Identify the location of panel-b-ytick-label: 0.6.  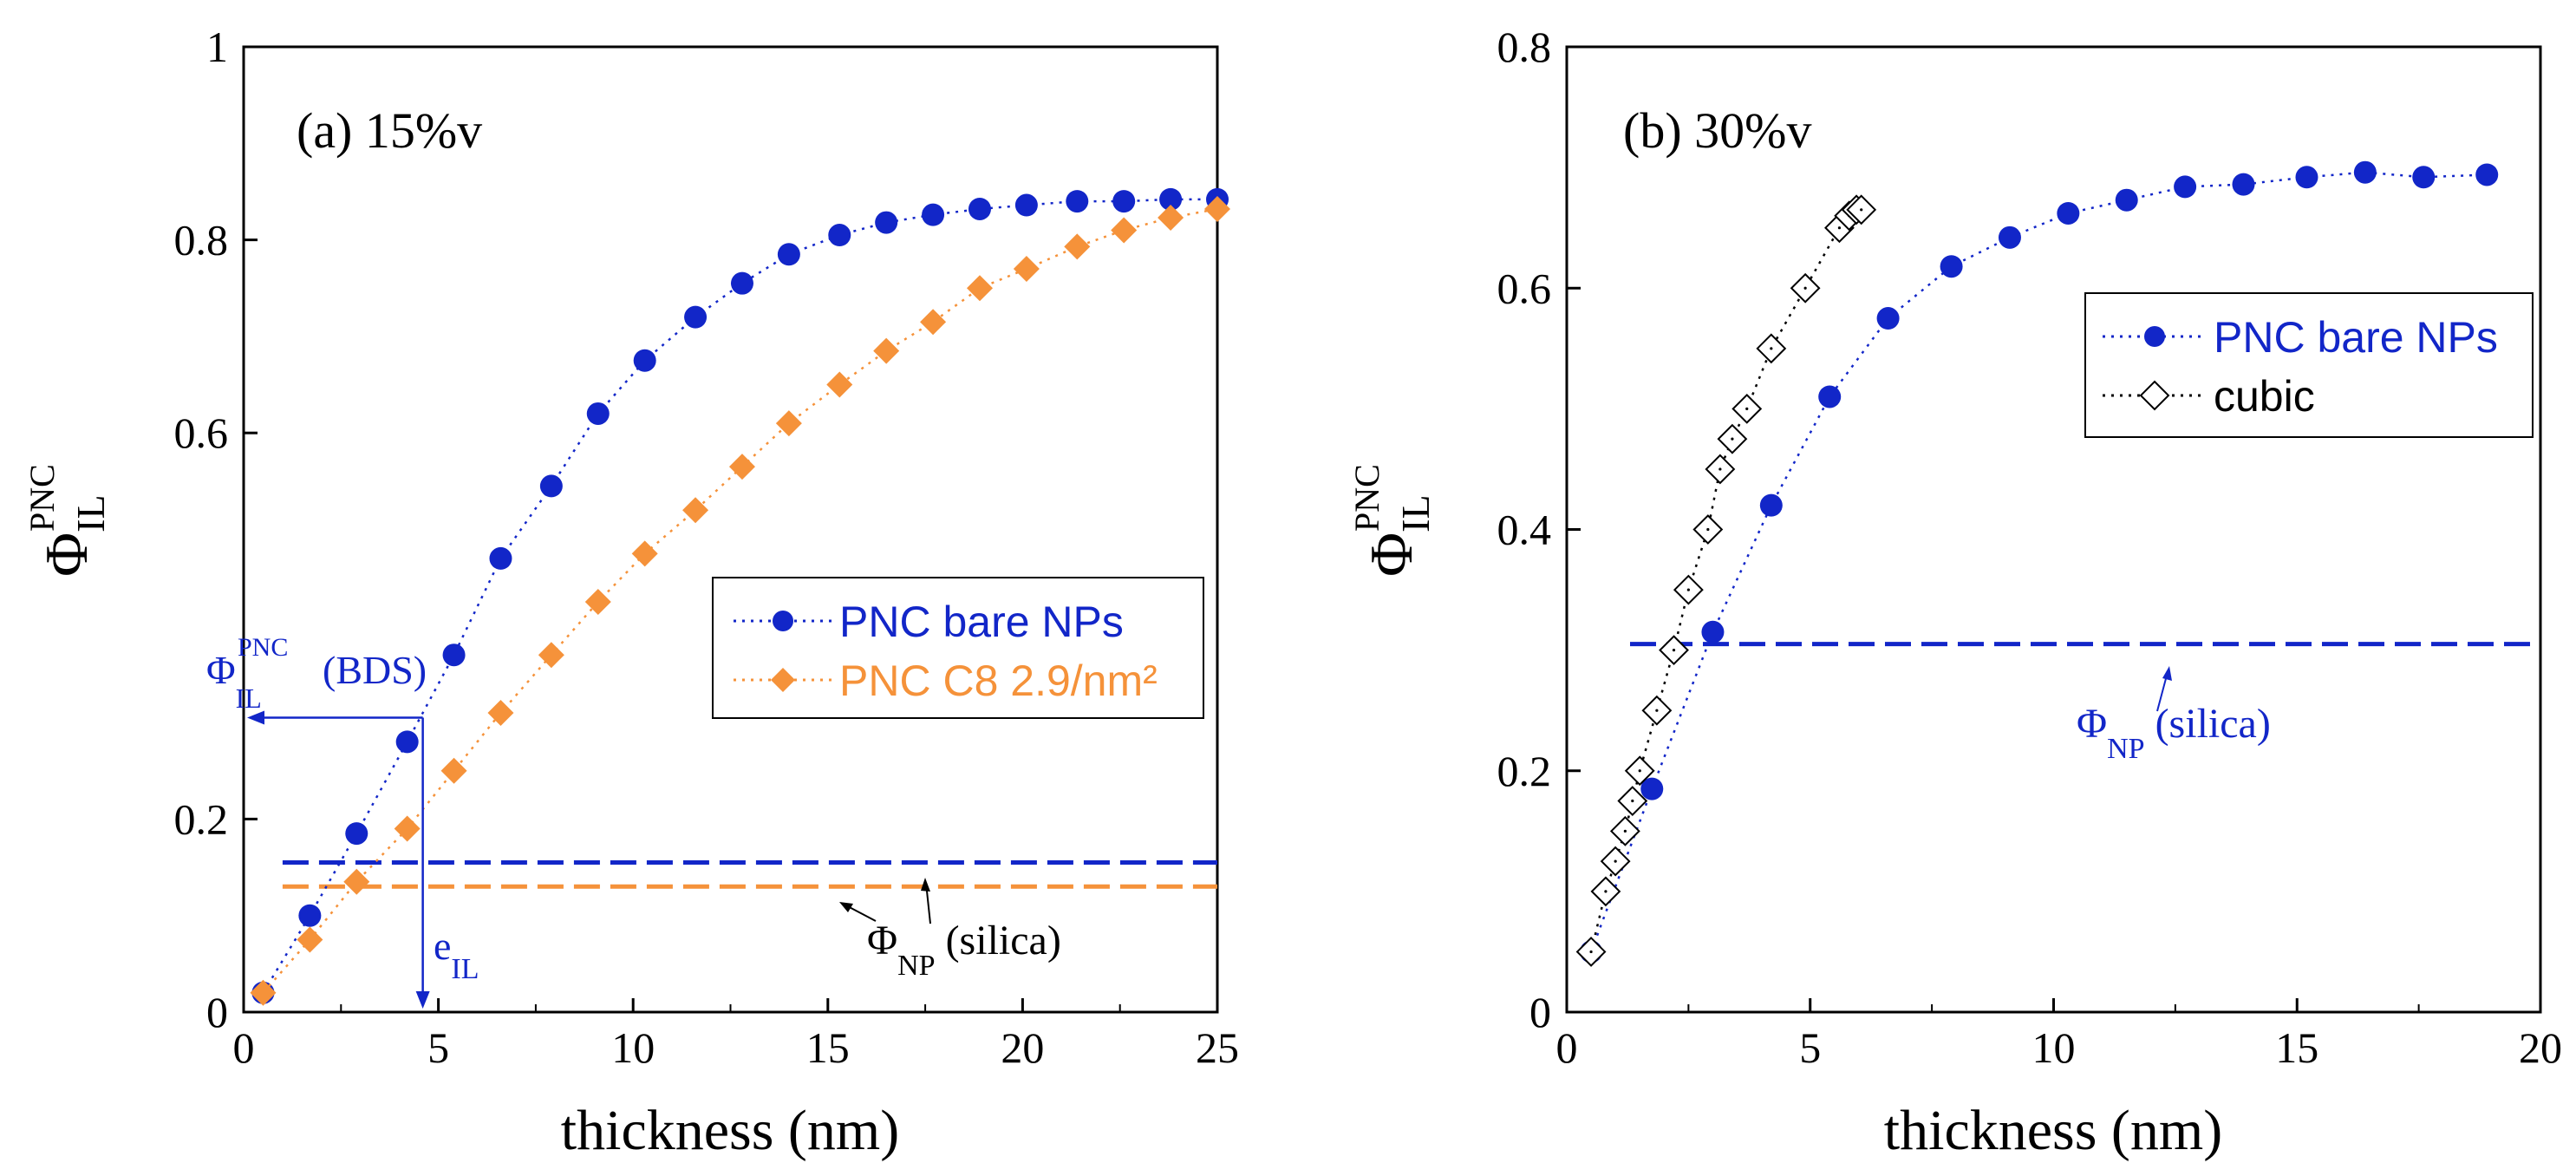
(1525, 288).